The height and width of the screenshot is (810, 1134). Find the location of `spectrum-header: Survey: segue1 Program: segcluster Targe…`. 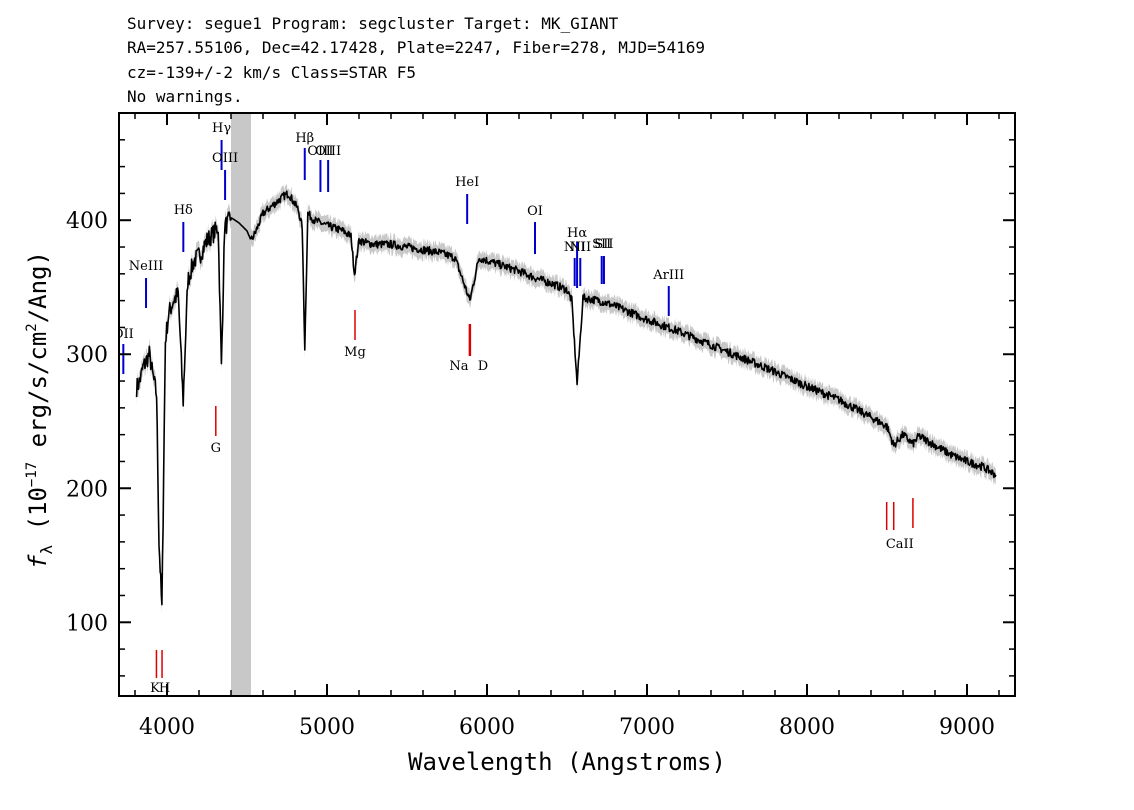

spectrum-header: Survey: segue1 Program: segcluster Targe… is located at coordinates (416, 60).